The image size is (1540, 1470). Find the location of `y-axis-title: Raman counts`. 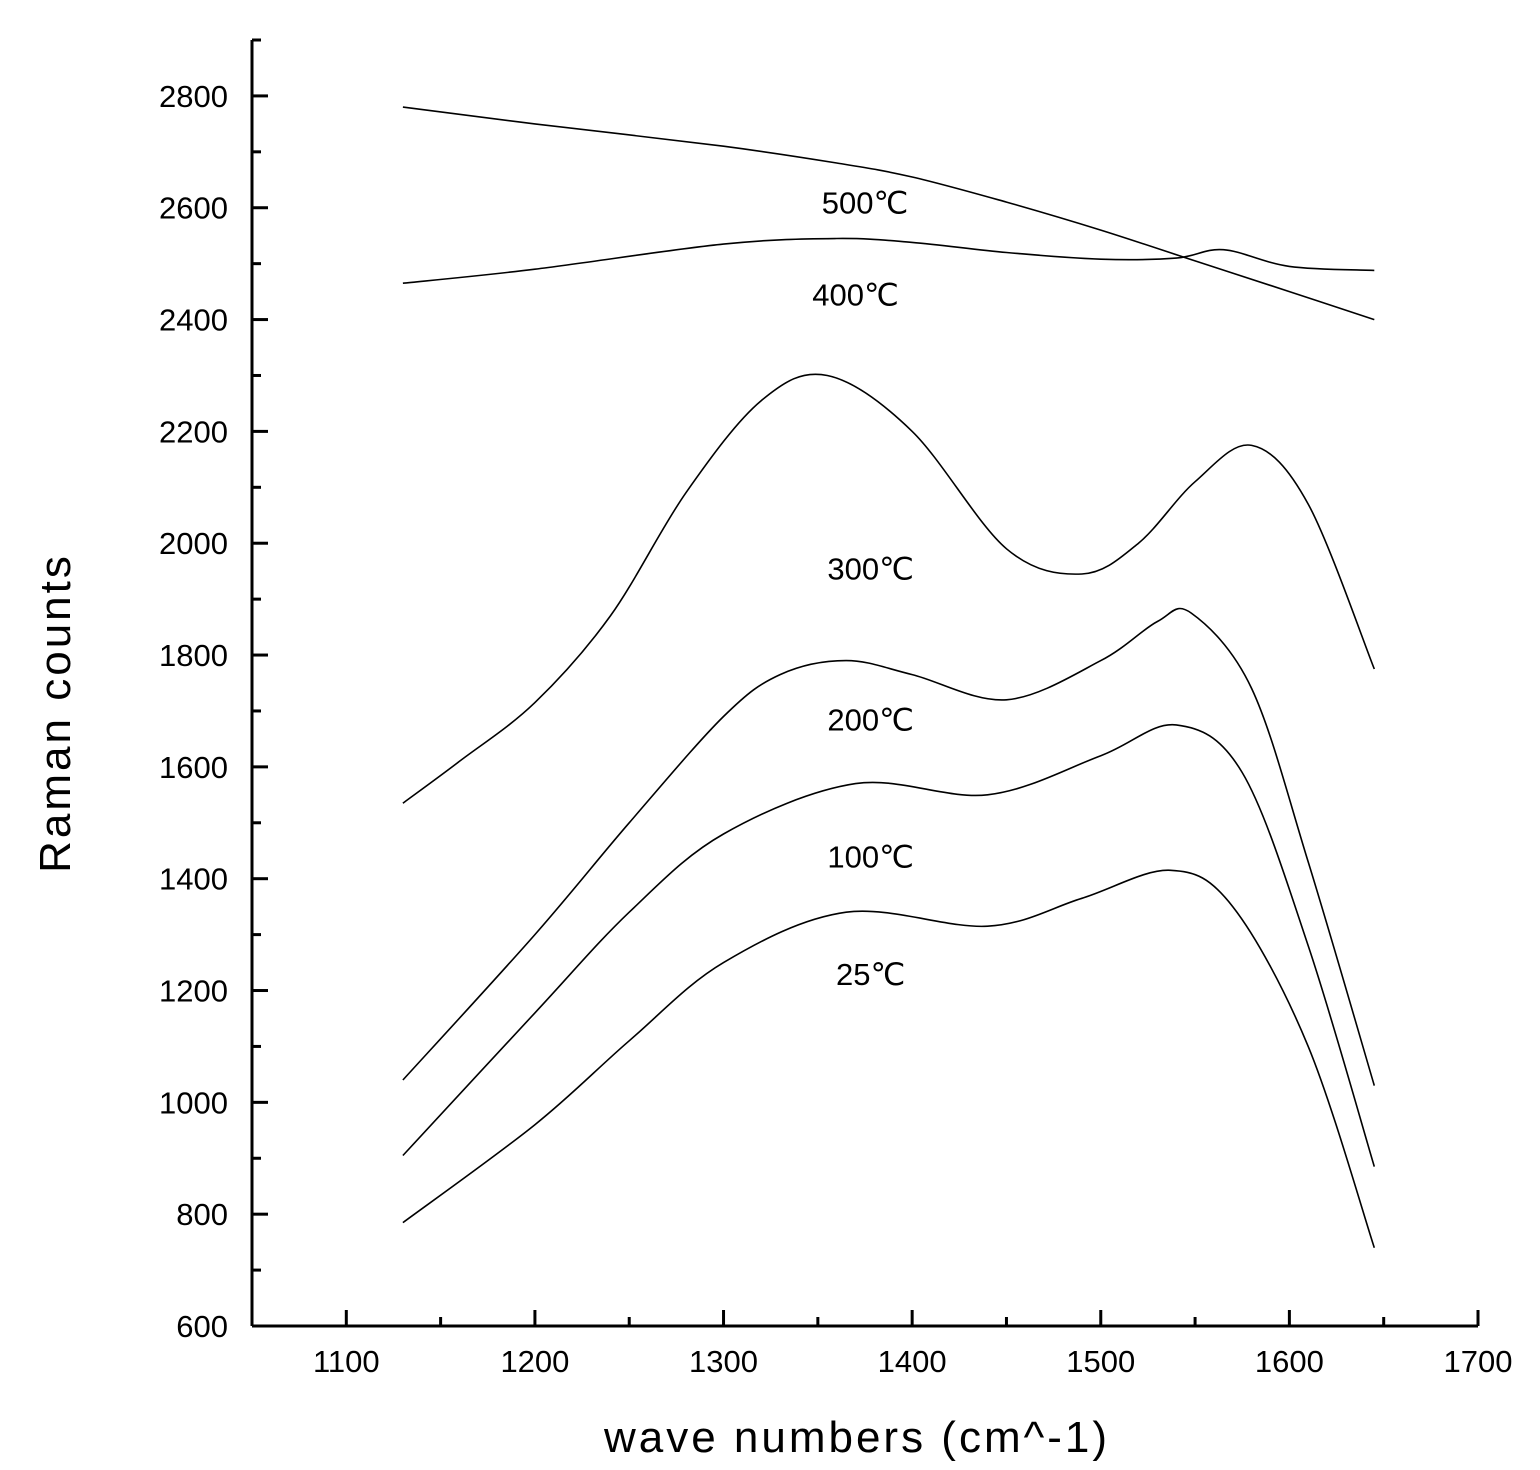

y-axis-title: Raman counts is located at coordinates (55, 713).